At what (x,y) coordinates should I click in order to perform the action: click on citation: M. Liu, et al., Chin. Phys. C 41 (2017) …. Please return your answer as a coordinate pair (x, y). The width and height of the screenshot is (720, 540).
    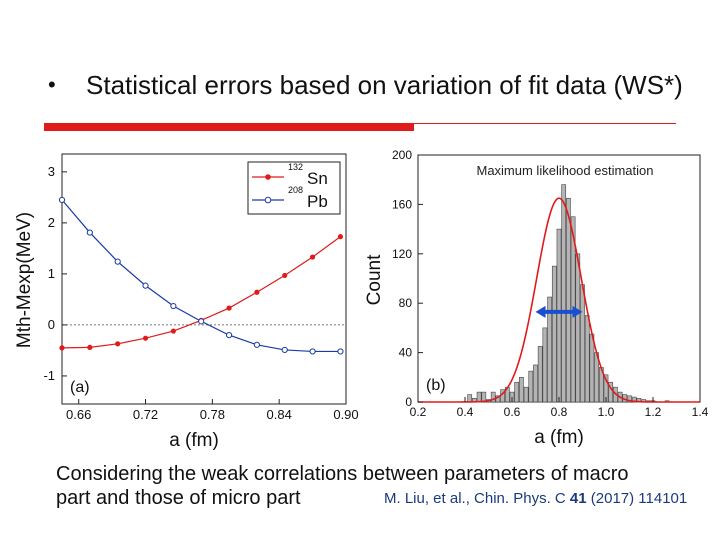
    Looking at the image, I should click on (535, 498).